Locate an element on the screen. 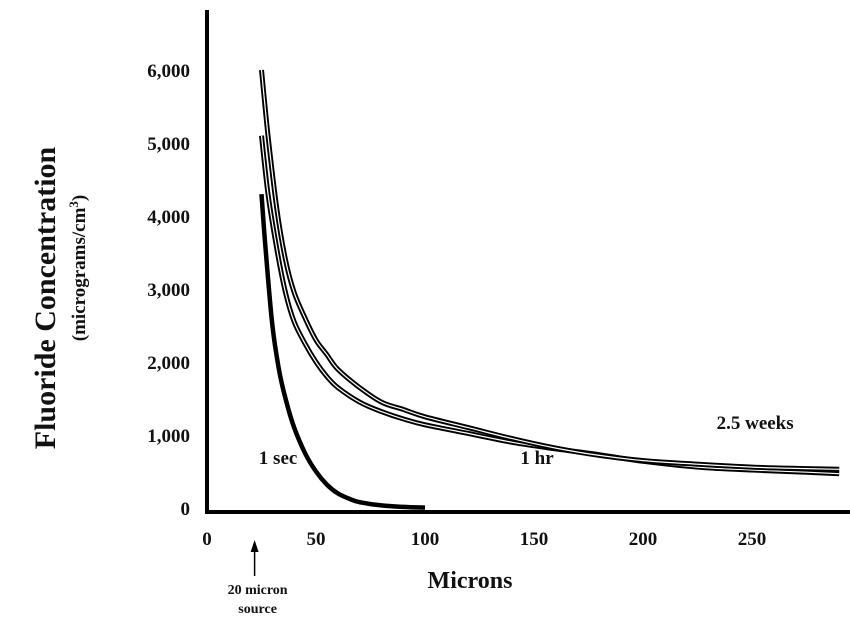 The image size is (850, 628). y-tick-label: 0 is located at coordinates (186, 509).